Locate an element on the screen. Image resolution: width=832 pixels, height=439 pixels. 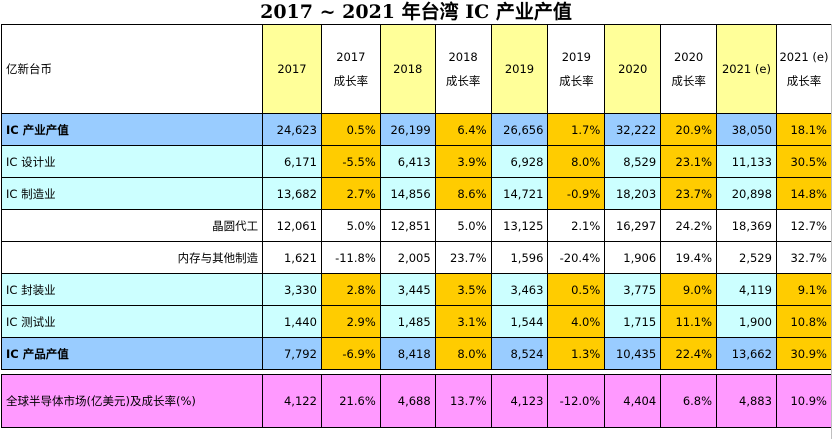
value-cell: 20,898 is located at coordinates (746, 193).